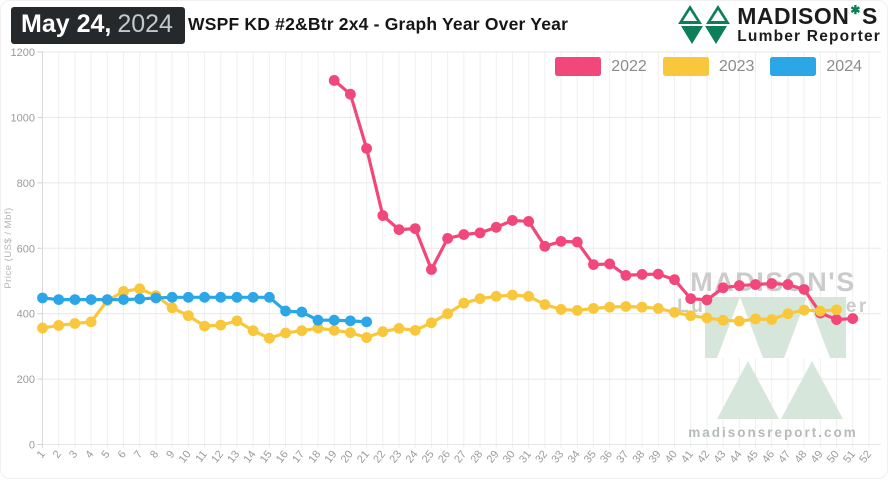  What do you see at coordinates (318, 328) in the screenshot?
I see `data-point-2023-w18` at bounding box center [318, 328].